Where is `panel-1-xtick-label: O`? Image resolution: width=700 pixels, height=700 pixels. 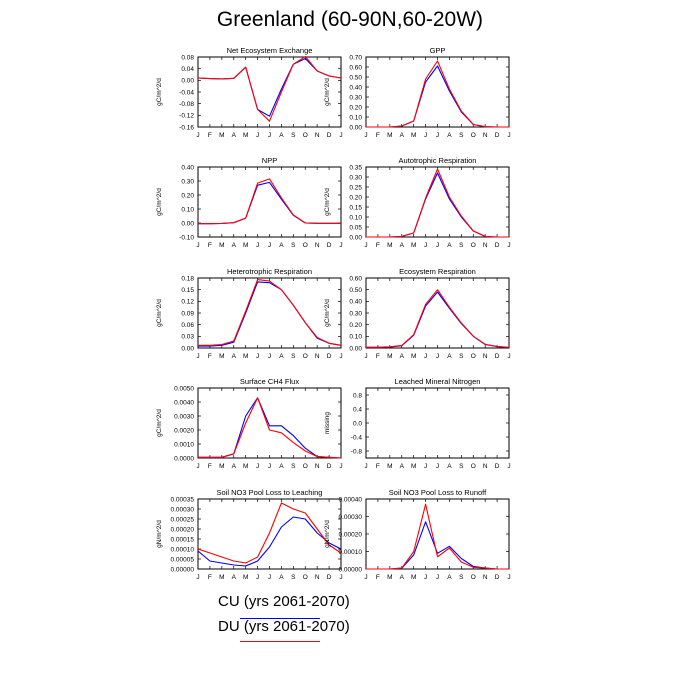 panel-1-xtick-label: O is located at coordinates (305, 135).